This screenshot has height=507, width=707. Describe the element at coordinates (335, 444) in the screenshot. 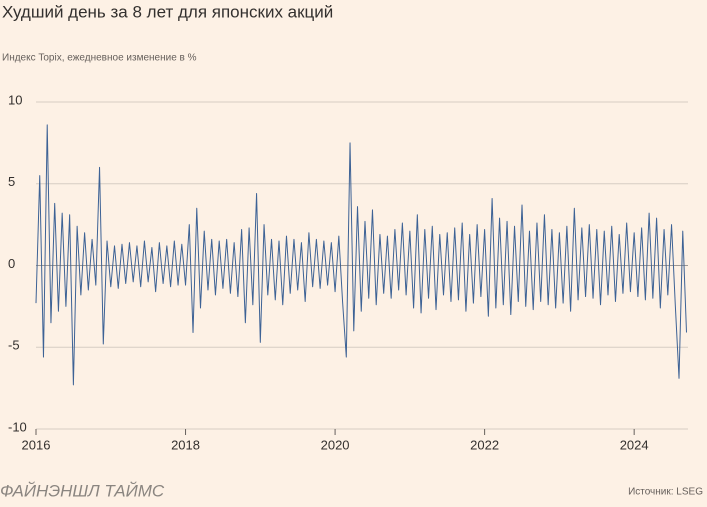

I see `x-tick-label: 2020` at that location.